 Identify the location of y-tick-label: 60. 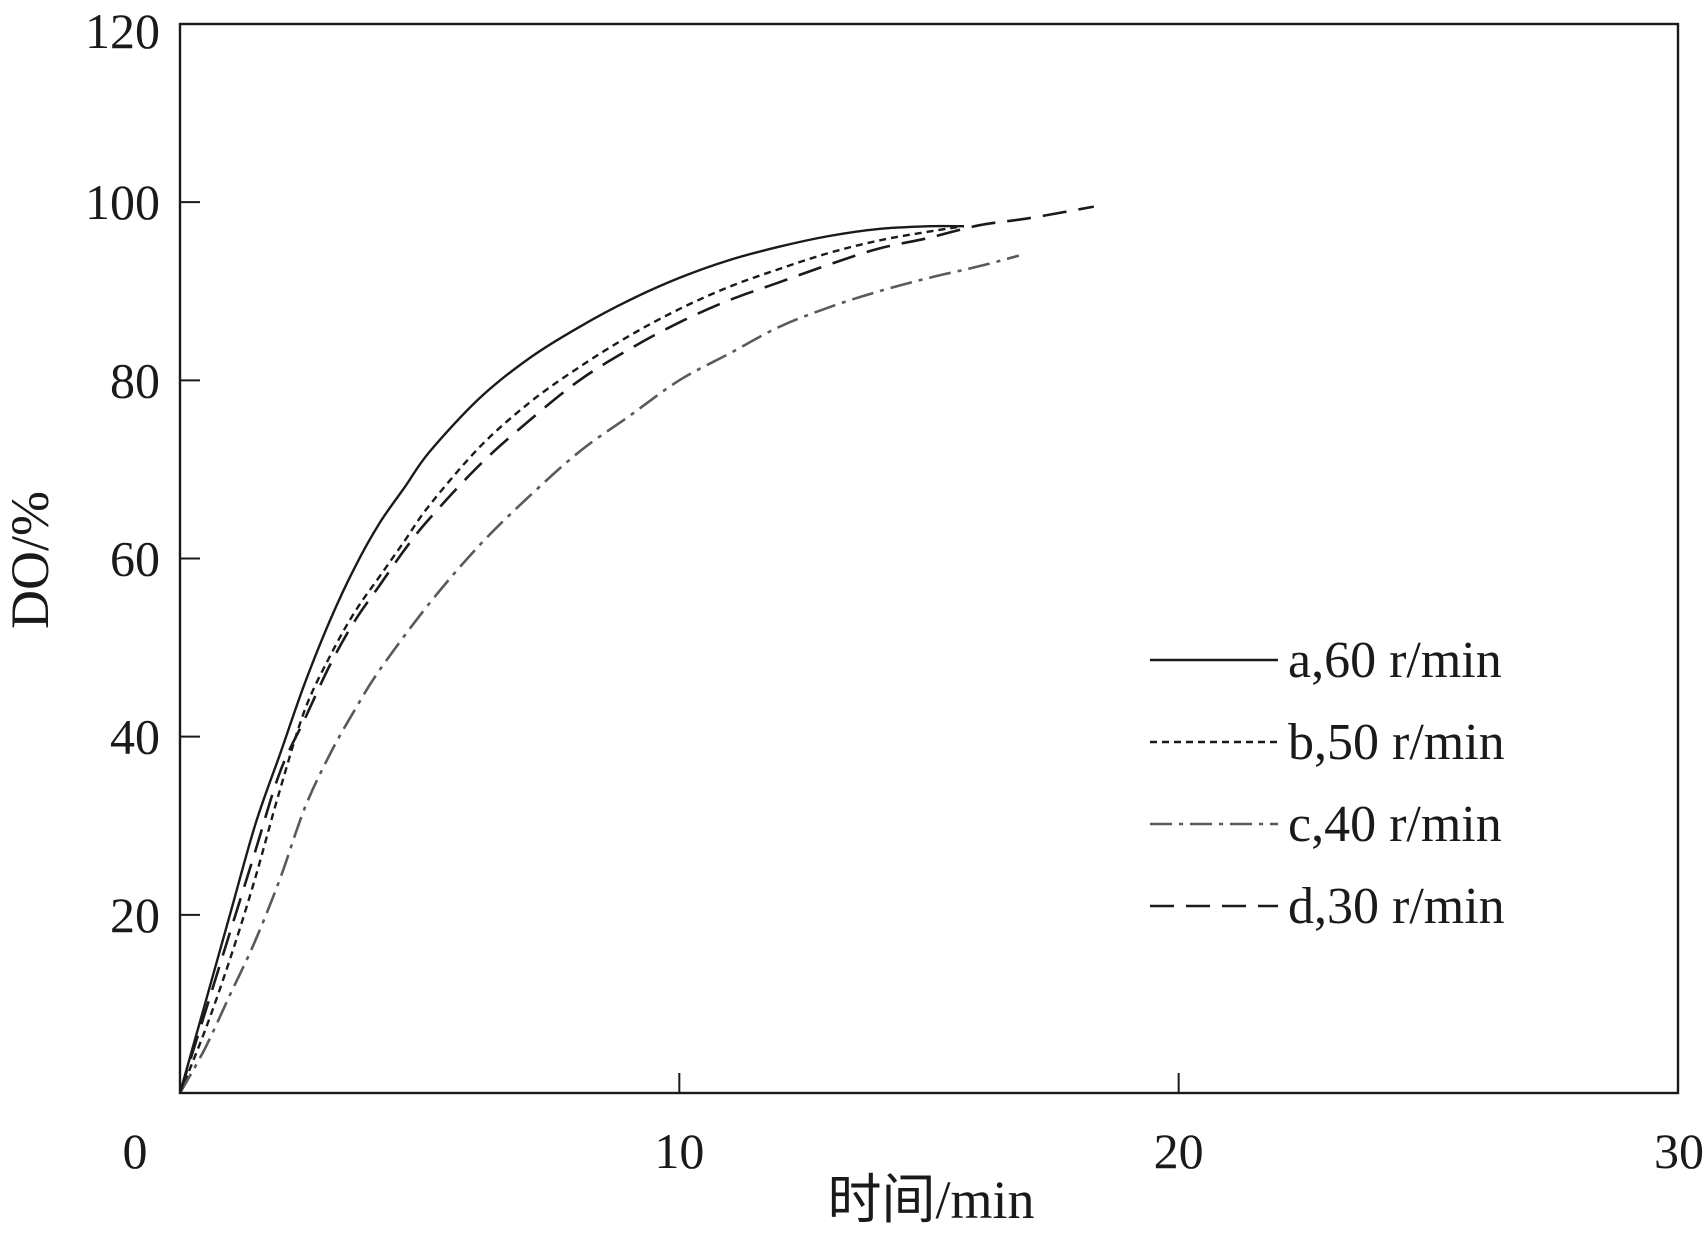
(135, 559).